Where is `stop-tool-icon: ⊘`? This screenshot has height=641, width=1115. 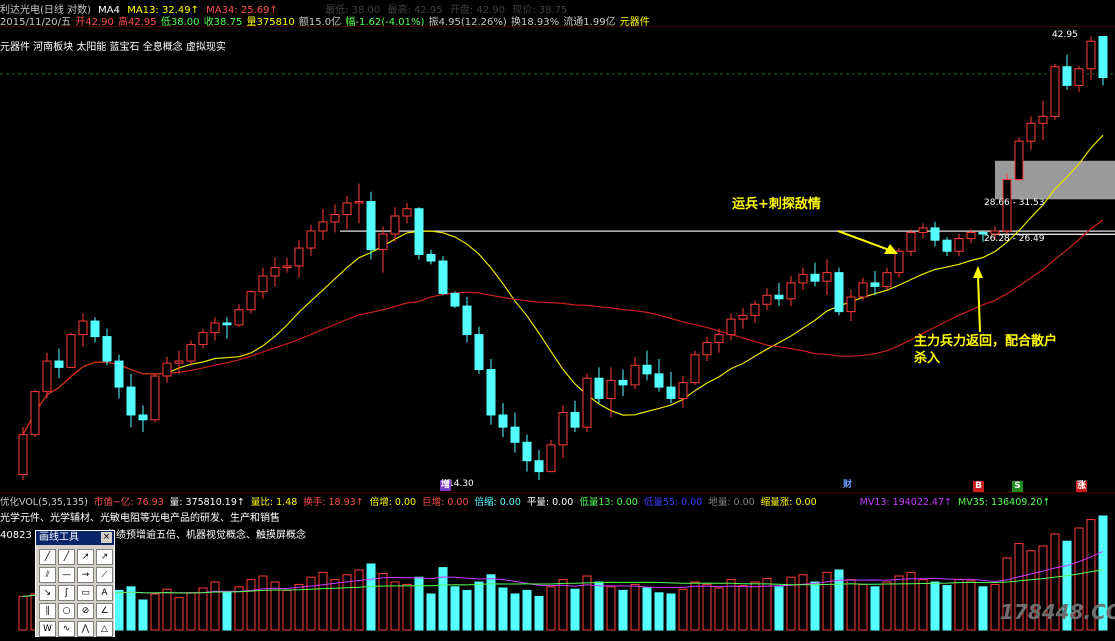
stop-tool-icon: ⊘ is located at coordinates (85, 611).